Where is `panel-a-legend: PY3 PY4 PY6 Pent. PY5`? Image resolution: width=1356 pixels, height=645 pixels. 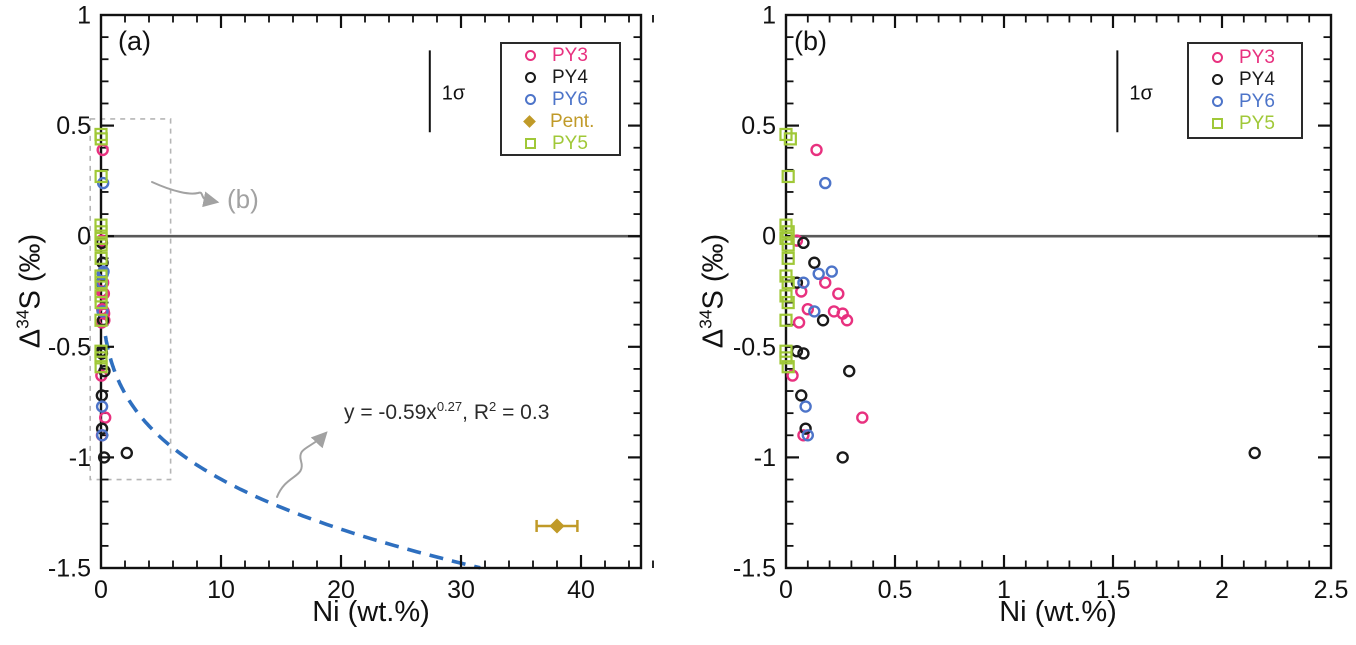
panel-a-legend: PY3 PY4 PY6 Pent. PY5 is located at coordinates (560, 99).